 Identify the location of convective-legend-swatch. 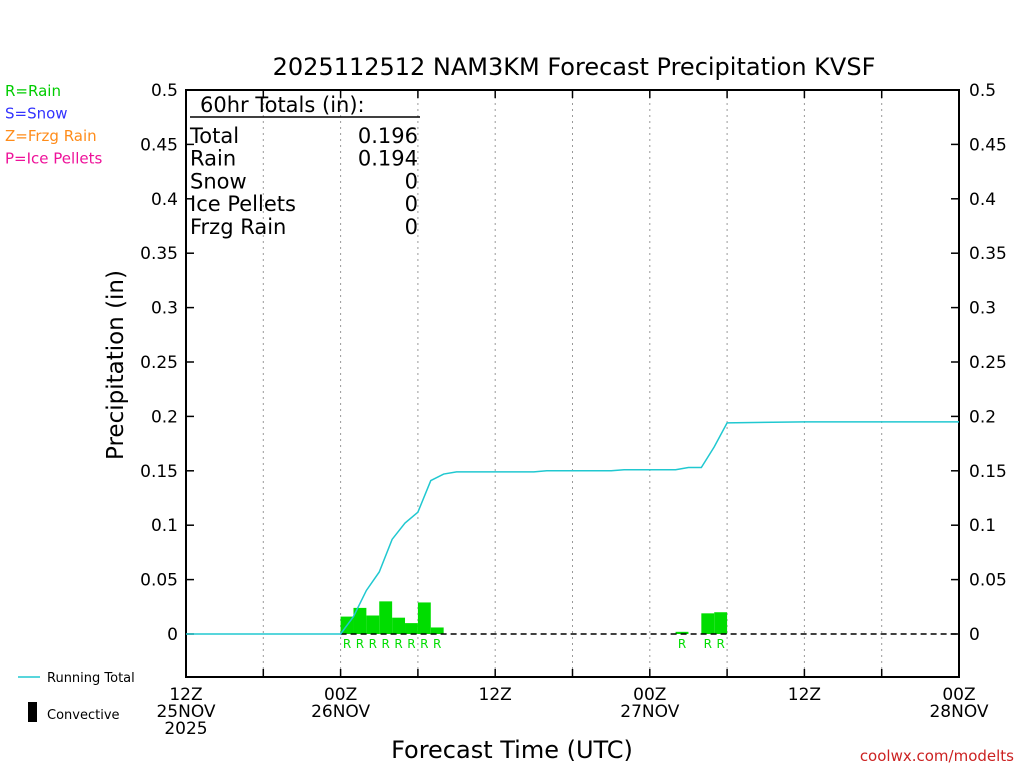
(32, 712).